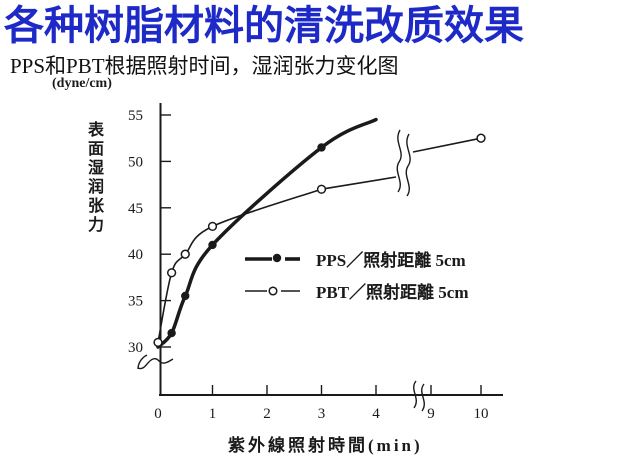 Image resolution: width=640 pixels, height=463 pixels. I want to click on y-tick-label: 50, so click(135, 162).